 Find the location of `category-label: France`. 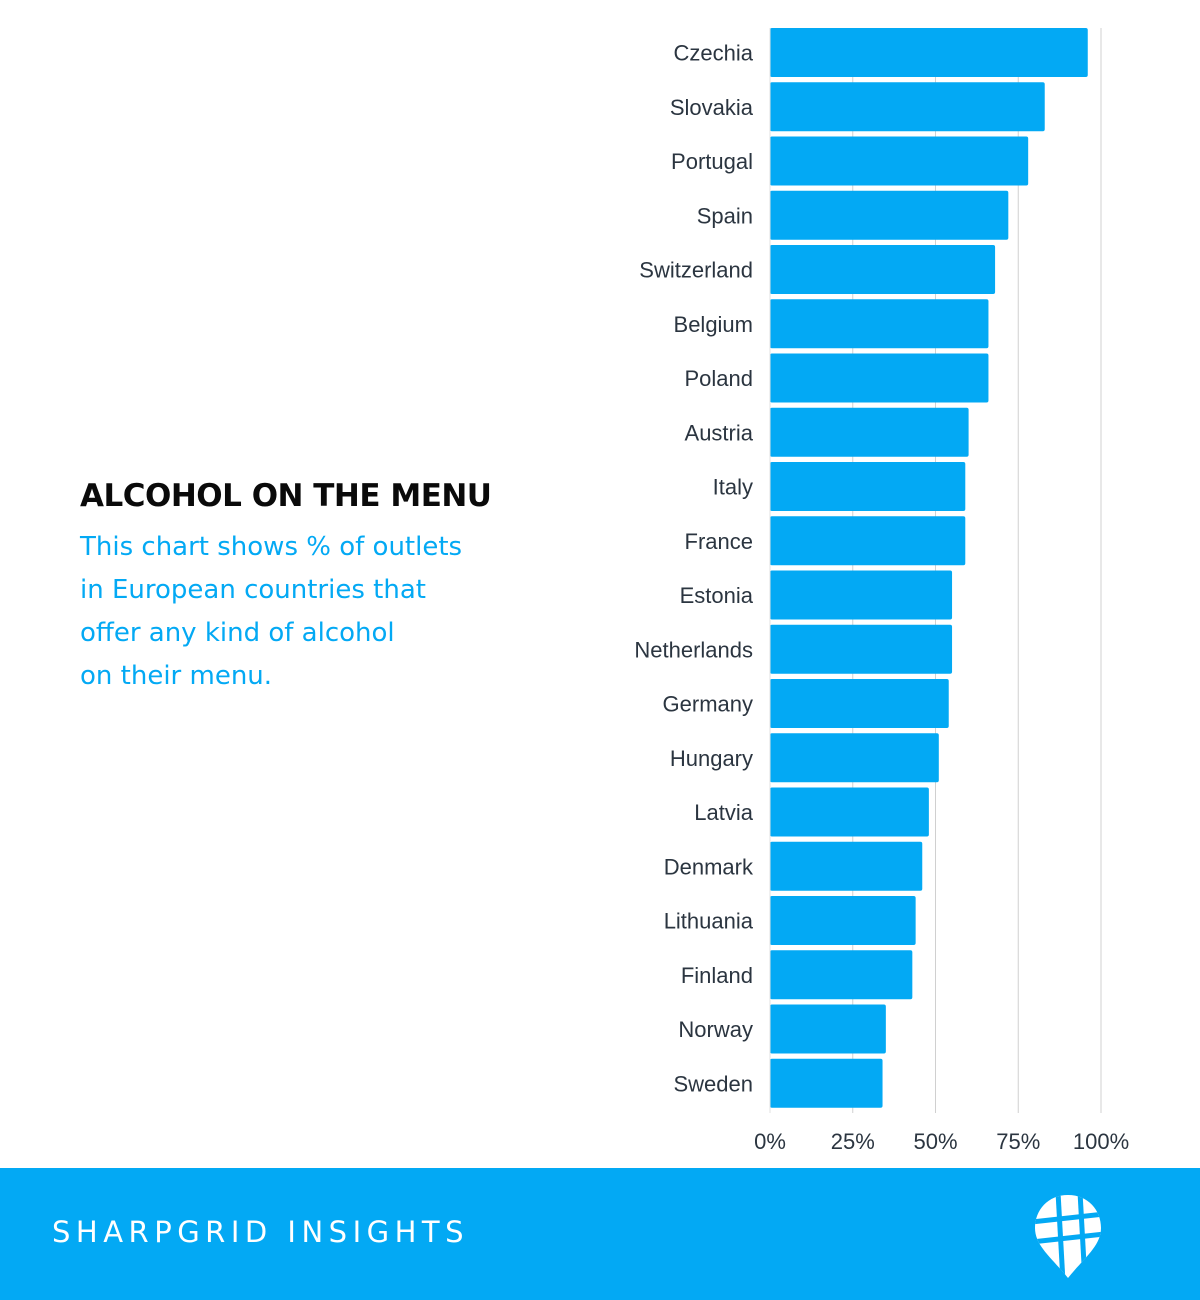

category-label: France is located at coordinates (719, 541).